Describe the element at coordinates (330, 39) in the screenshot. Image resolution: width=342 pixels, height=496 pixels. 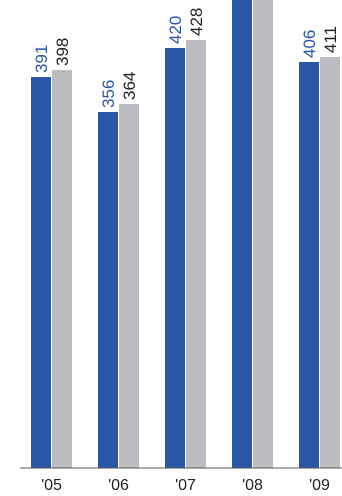
I see `value-label-4-series-1: 411` at that location.